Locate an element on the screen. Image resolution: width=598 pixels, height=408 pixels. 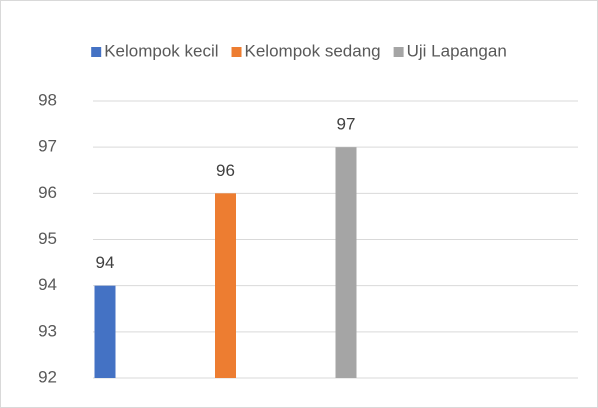
y-tick-label: 94 is located at coordinates (47, 284).